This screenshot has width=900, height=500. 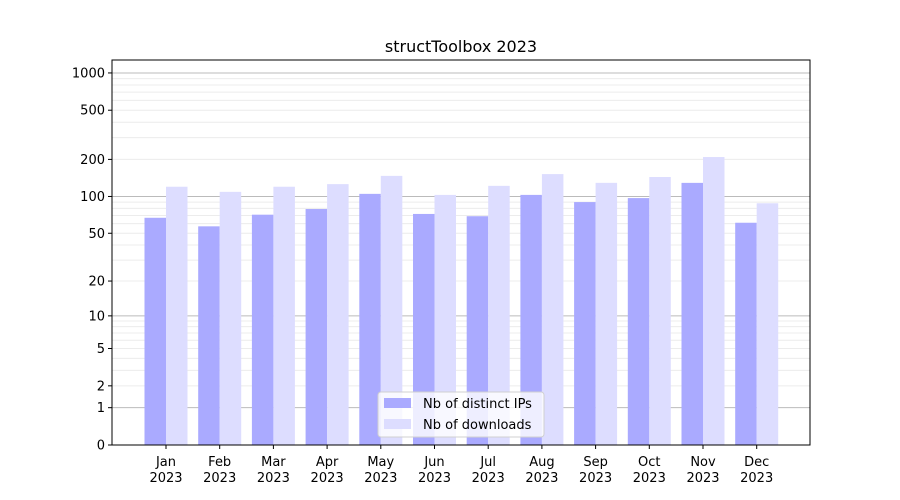 I want to click on y-tick-label: 20, so click(x=96, y=282).